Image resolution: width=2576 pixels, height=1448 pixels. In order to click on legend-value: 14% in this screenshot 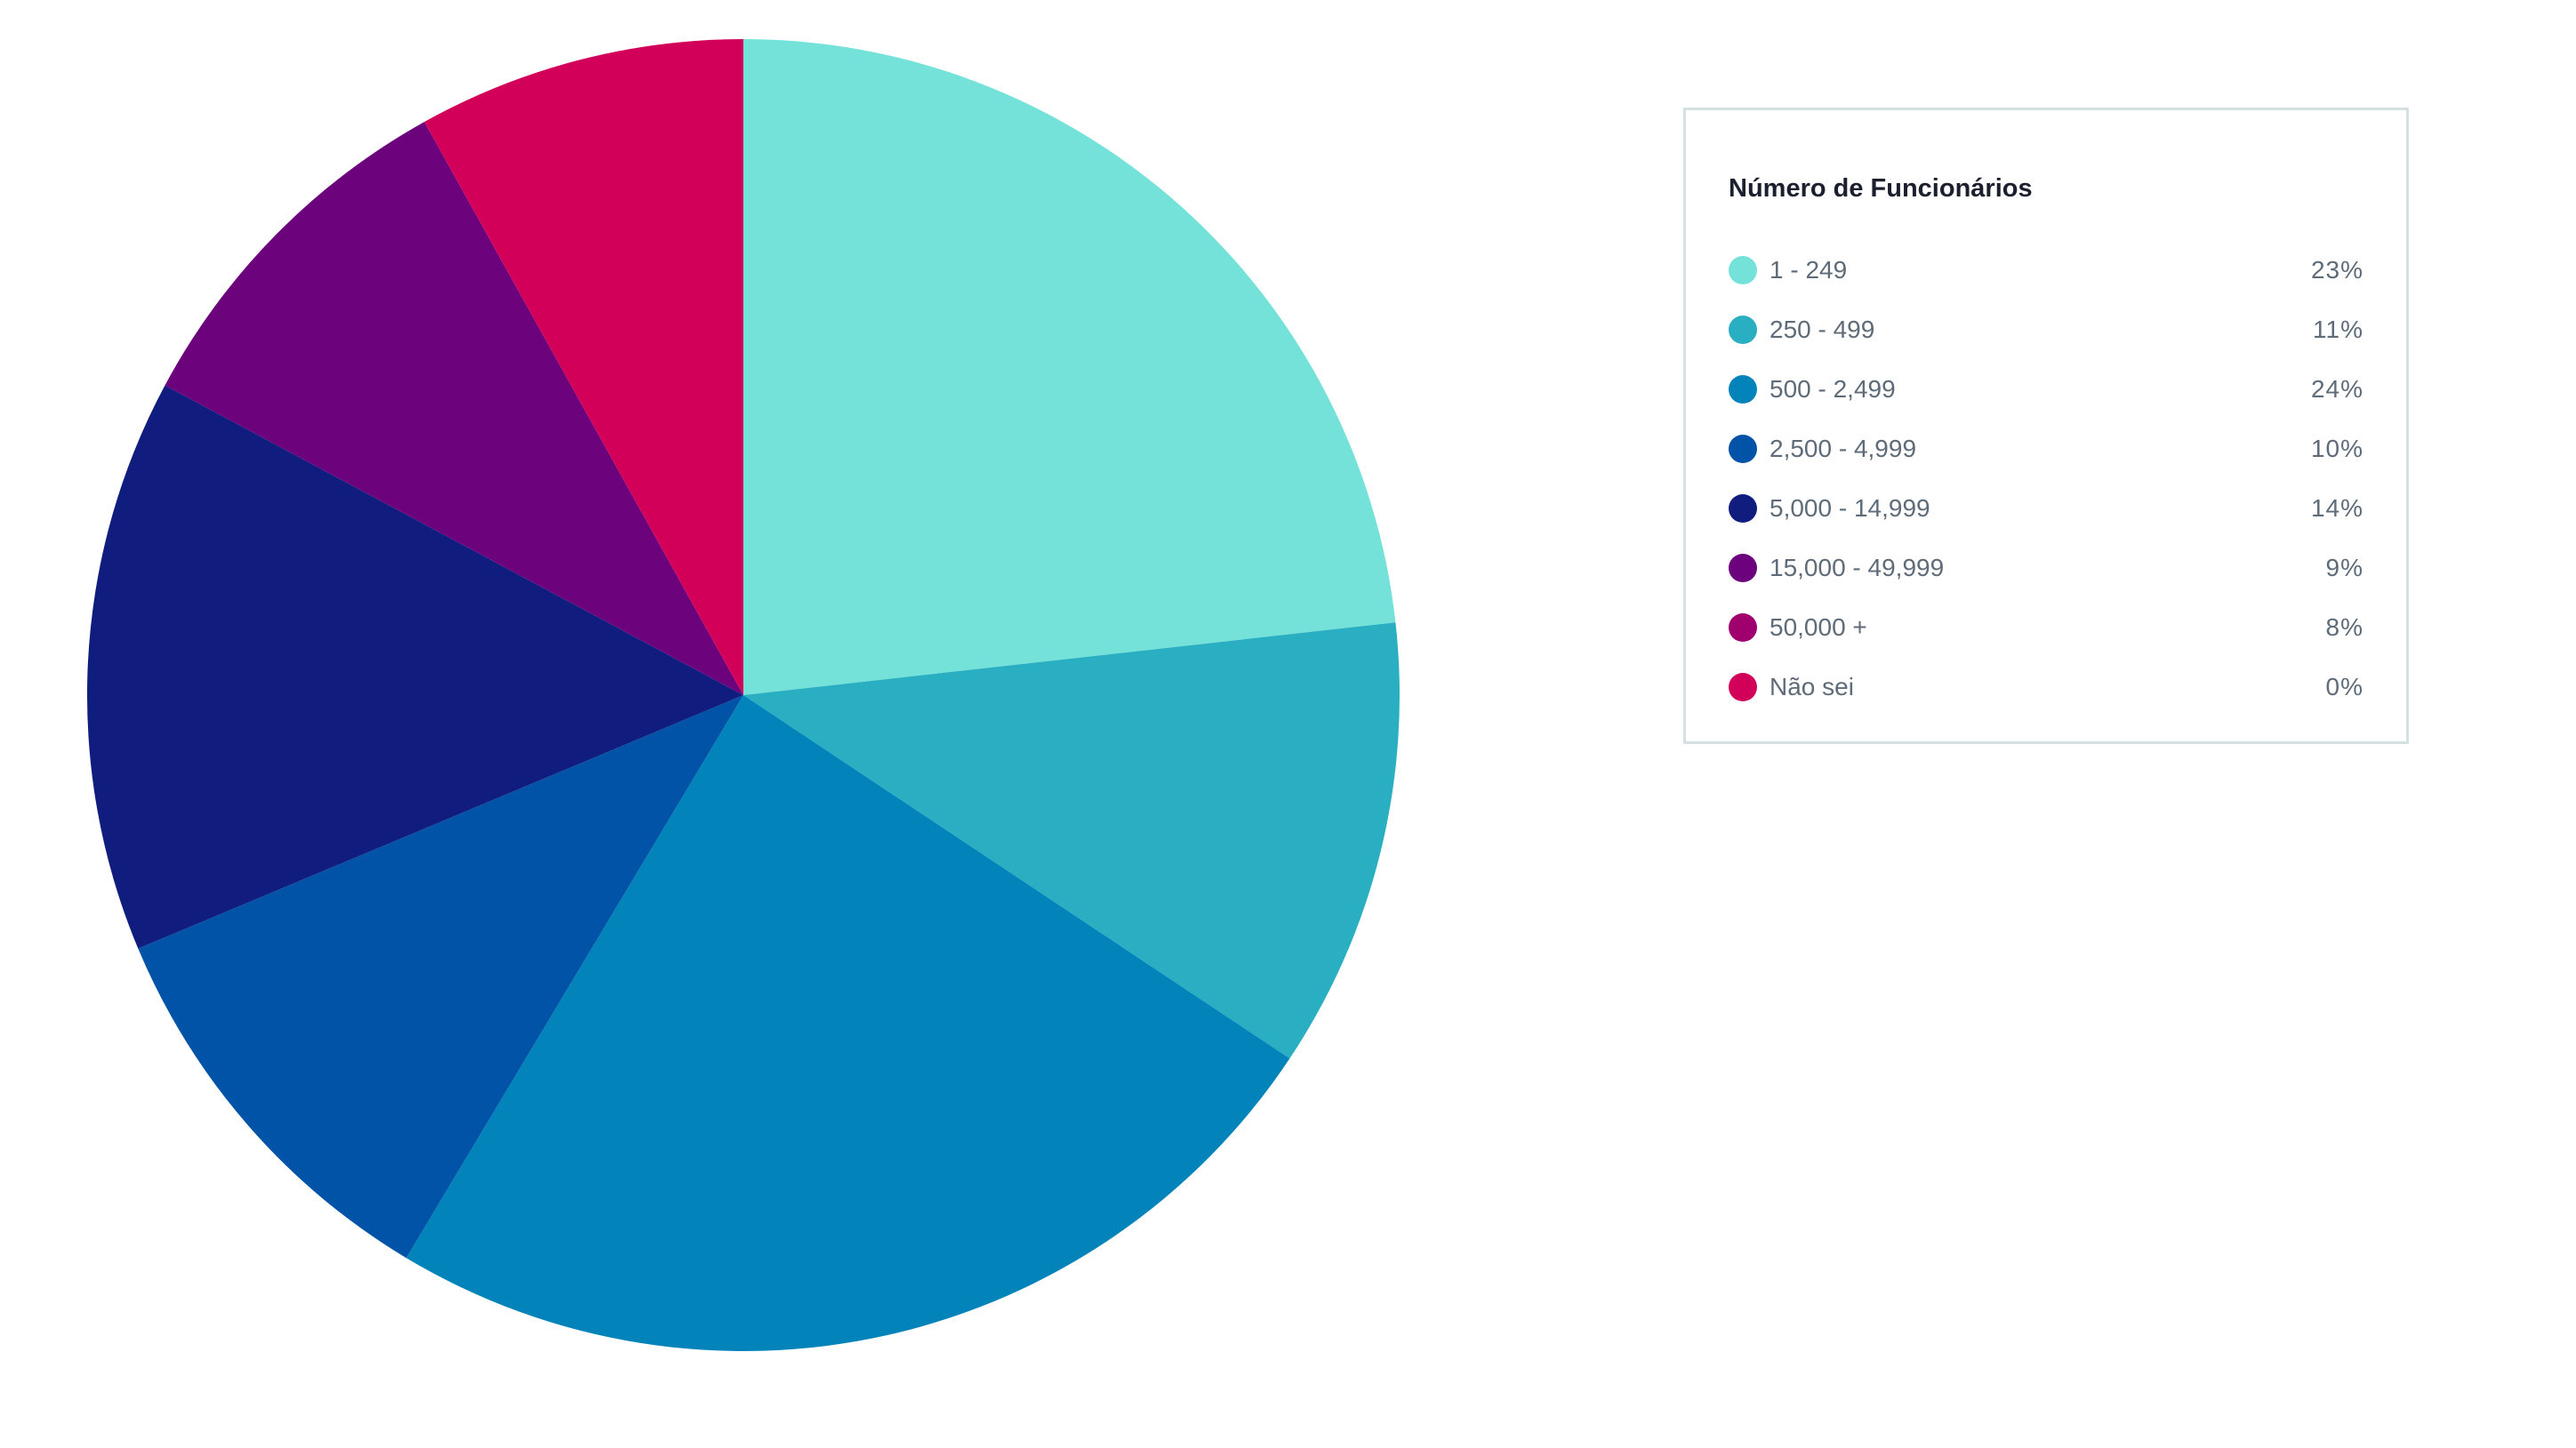, I will do `click(2336, 508)`.